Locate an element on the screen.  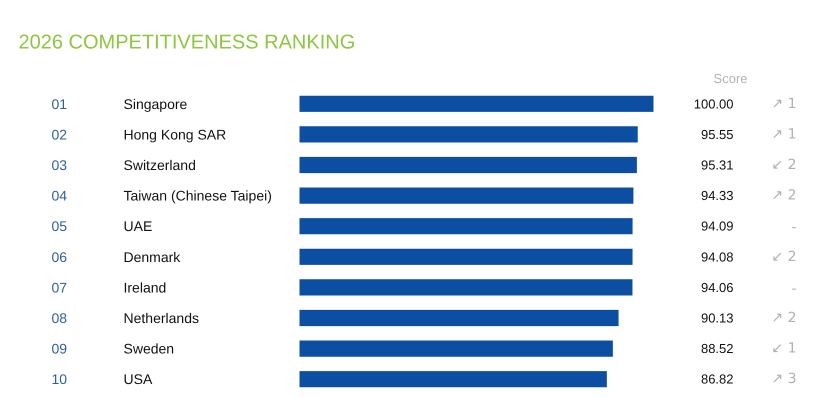
chart-title: 2026 COMPETITIVENESS RANKING is located at coordinates (187, 43).